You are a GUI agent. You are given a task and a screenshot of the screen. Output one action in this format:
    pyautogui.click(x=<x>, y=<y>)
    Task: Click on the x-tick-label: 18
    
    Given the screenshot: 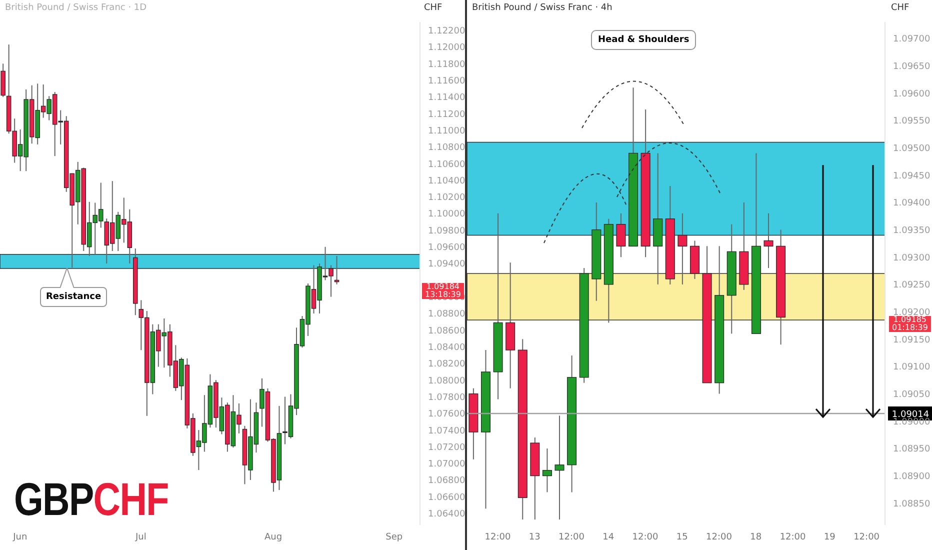 What is the action you would take?
    pyautogui.click(x=756, y=537)
    